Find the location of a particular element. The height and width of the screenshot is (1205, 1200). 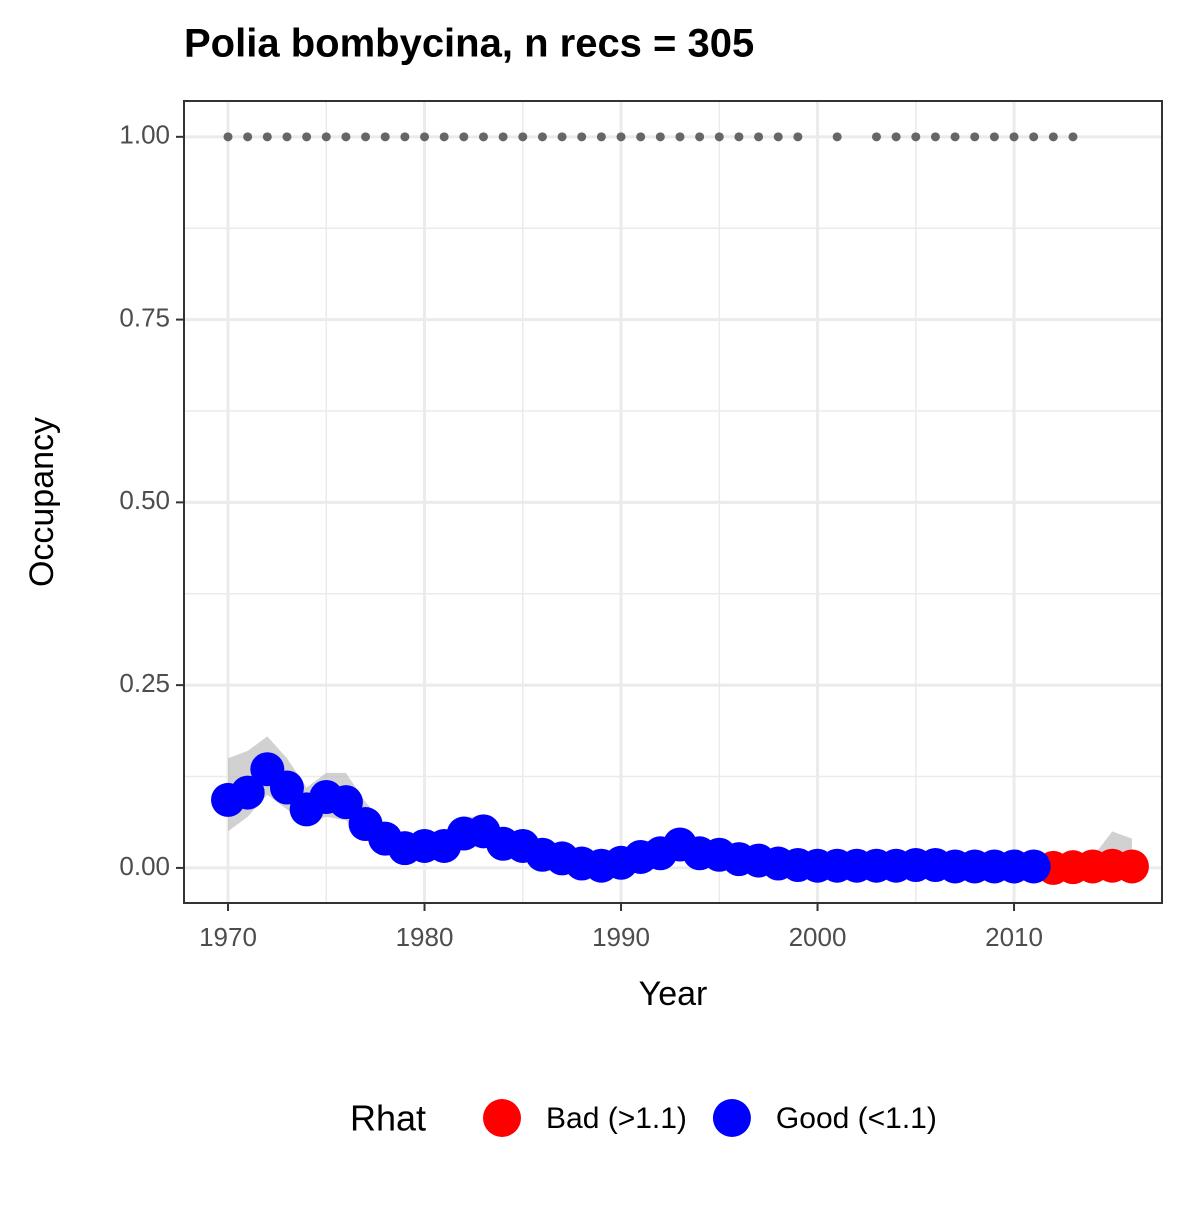

y-axis-title: Occupancy is located at coordinates (42, 502).